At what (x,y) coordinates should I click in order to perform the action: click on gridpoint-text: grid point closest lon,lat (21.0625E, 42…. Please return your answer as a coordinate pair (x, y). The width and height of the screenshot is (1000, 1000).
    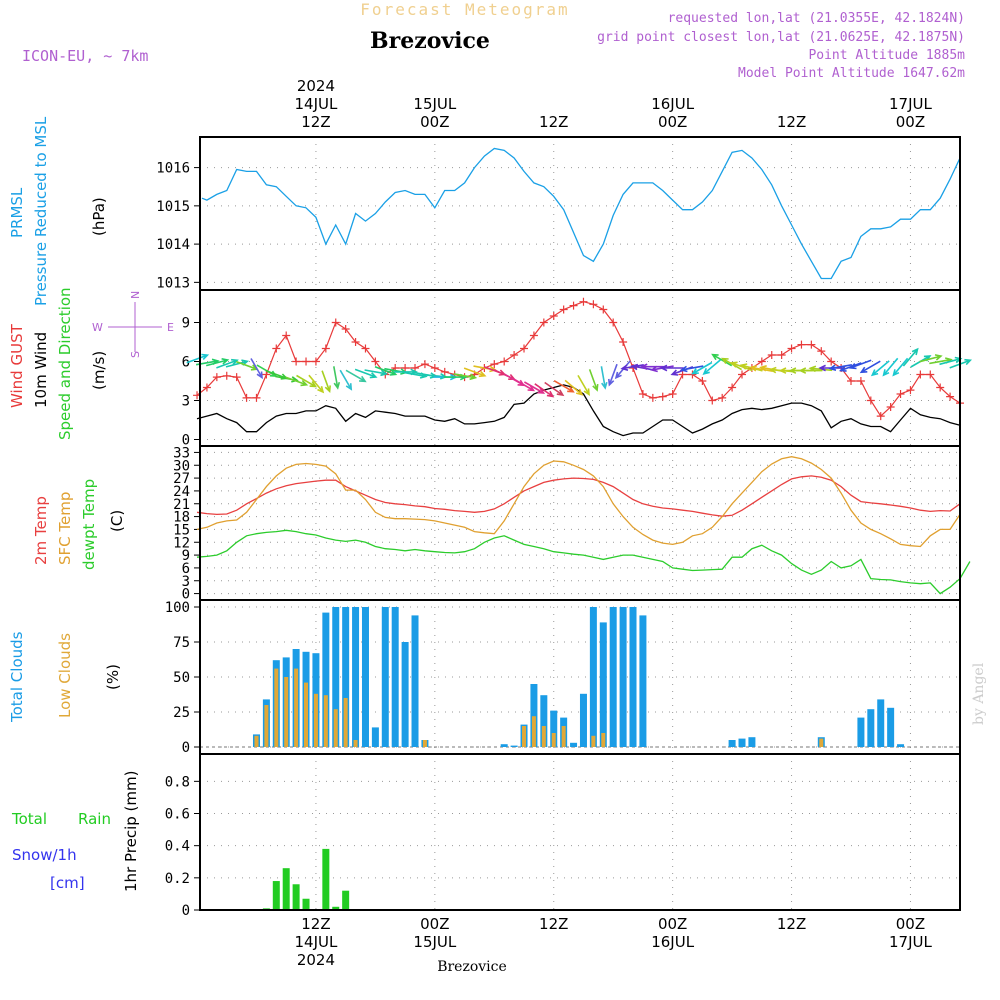
    Looking at the image, I should click on (781, 37).